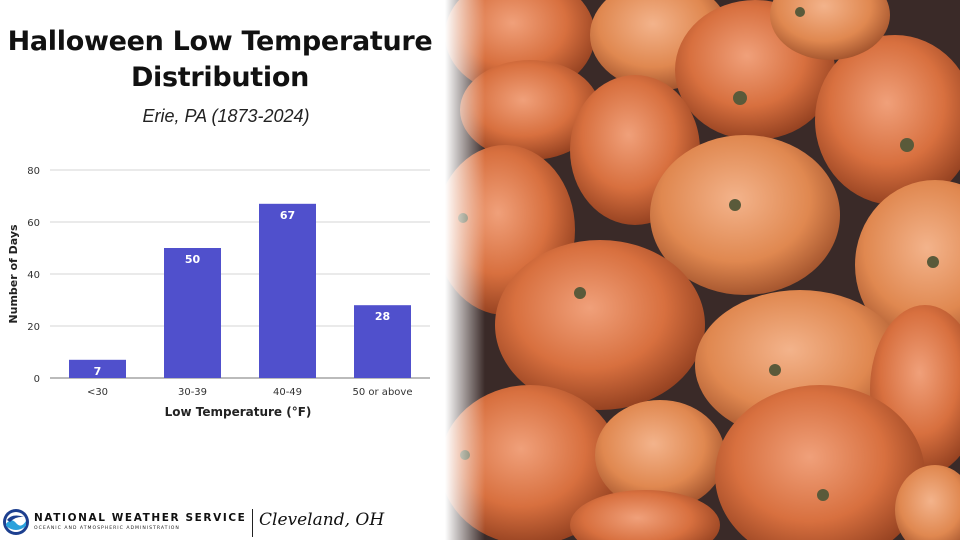 The width and height of the screenshot is (960, 540). Describe the element at coordinates (192, 392) in the screenshot. I see `x-tick-label: 30-39` at that location.